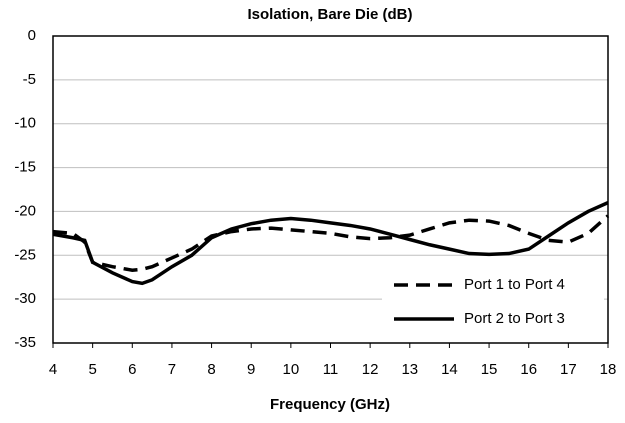 The height and width of the screenshot is (423, 625). Describe the element at coordinates (92, 369) in the screenshot. I see `x-tick-label: 5` at that location.